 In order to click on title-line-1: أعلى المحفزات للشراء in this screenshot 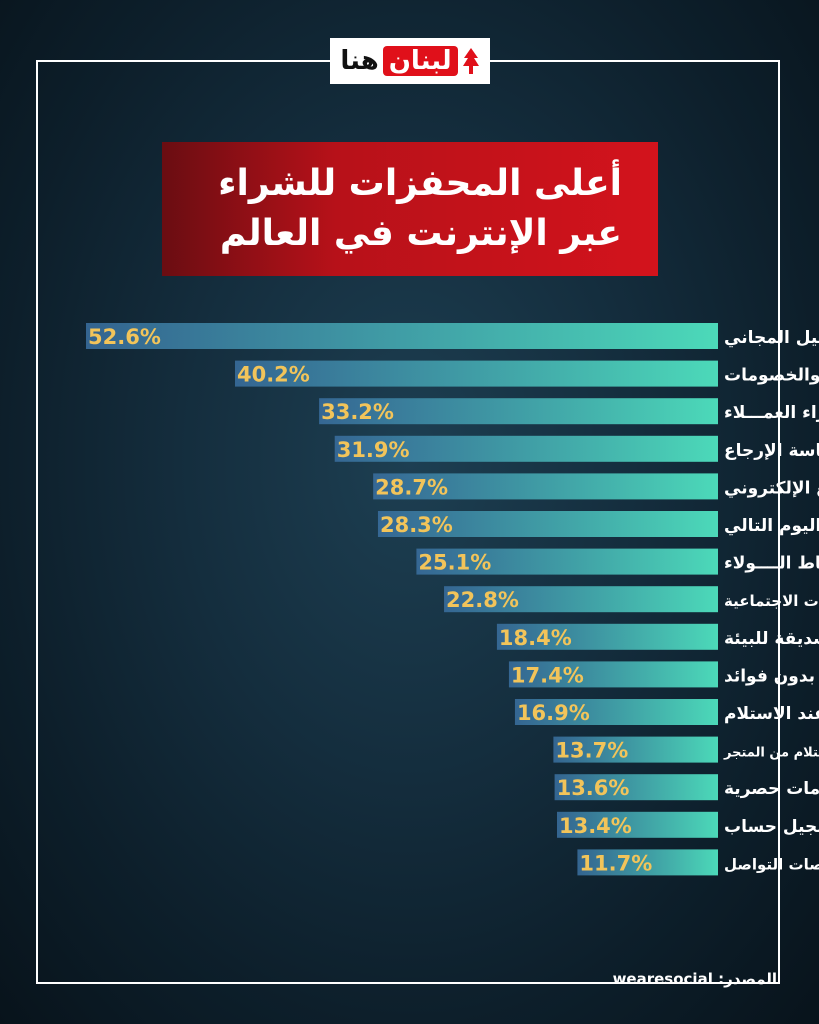, I will do `click(420, 183)`.